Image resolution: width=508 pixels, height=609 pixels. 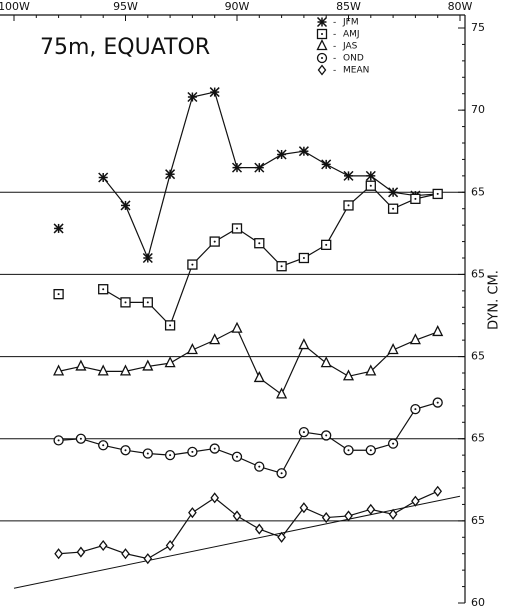 I want to click on legend-label: OND, so click(x=353, y=59).